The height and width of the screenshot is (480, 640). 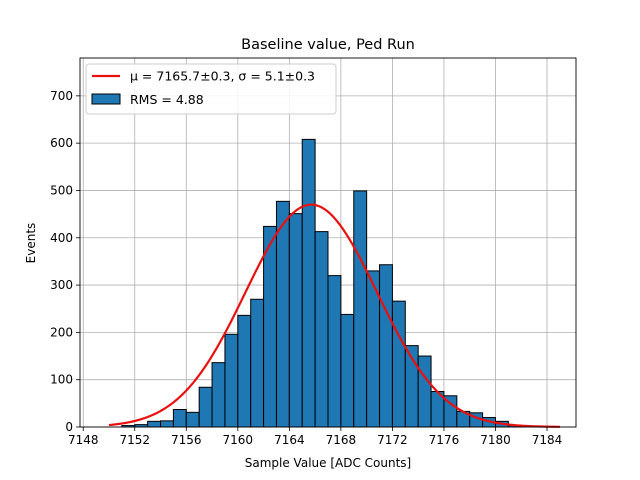 I want to click on x-tick-label: 7148, so click(x=83, y=440).